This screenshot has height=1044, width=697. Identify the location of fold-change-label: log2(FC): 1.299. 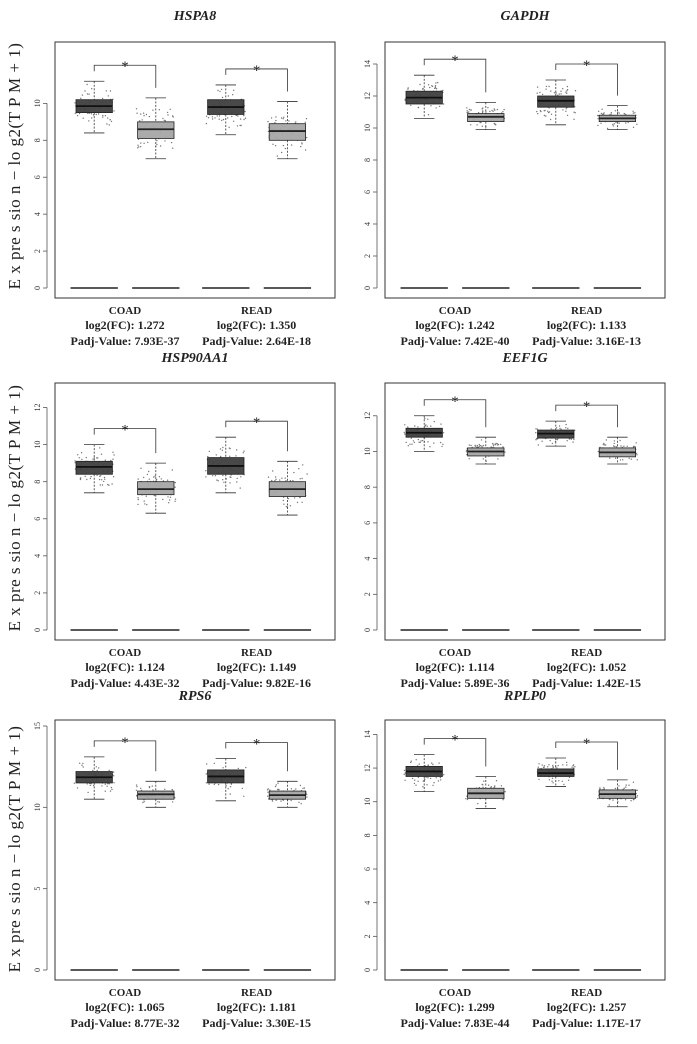
(454, 1007).